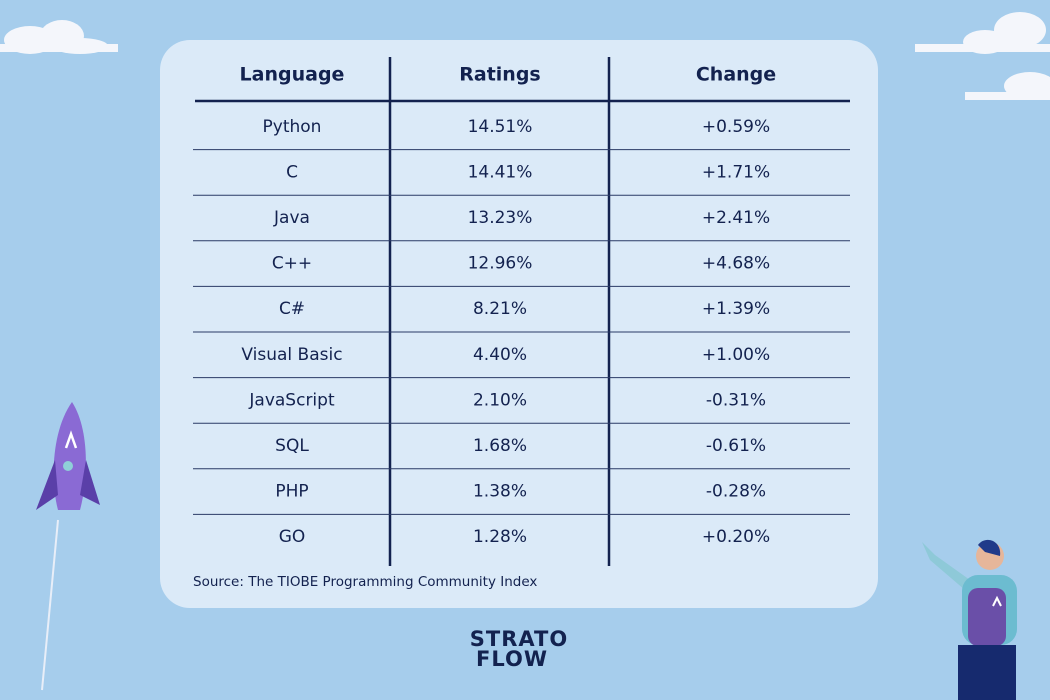 This screenshot has width=1050, height=700. What do you see at coordinates (736, 537) in the screenshot?
I see `table-cell: +0.20%` at bounding box center [736, 537].